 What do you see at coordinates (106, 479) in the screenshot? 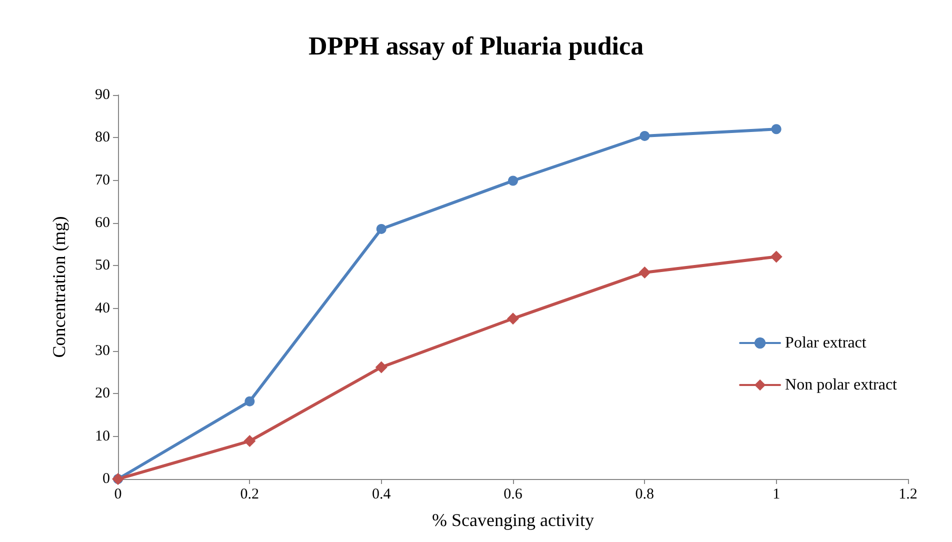
I see `y-tick-label: 0` at bounding box center [106, 479].